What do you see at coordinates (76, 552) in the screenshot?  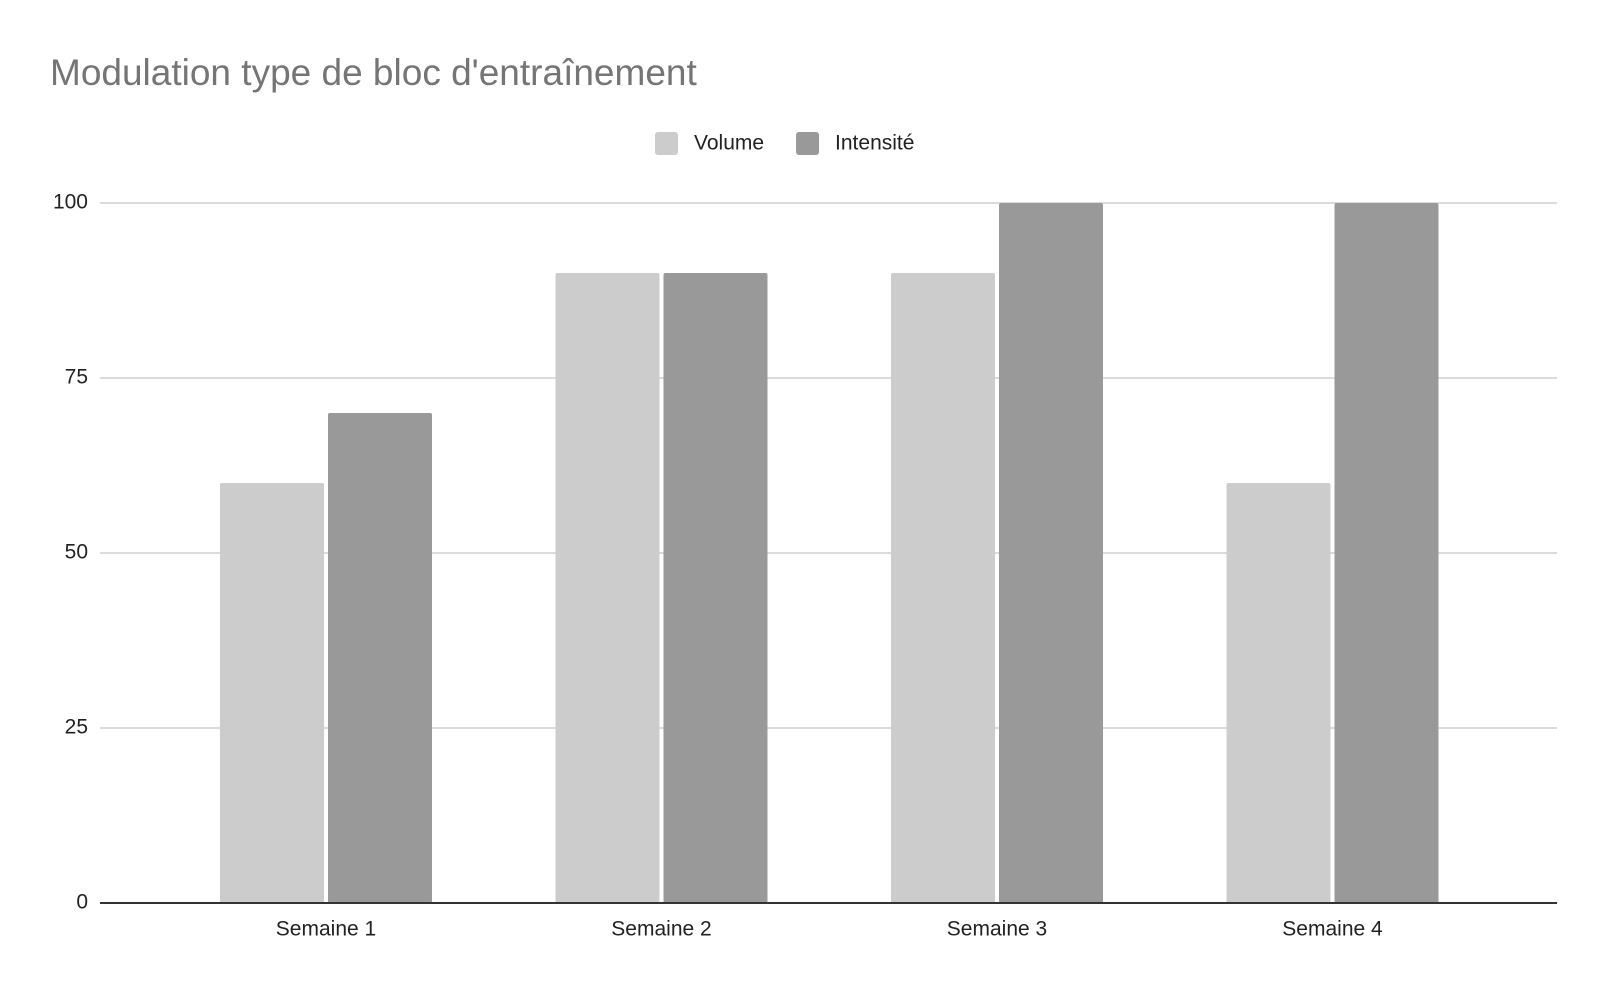 I see `y-tick-label: 50` at bounding box center [76, 552].